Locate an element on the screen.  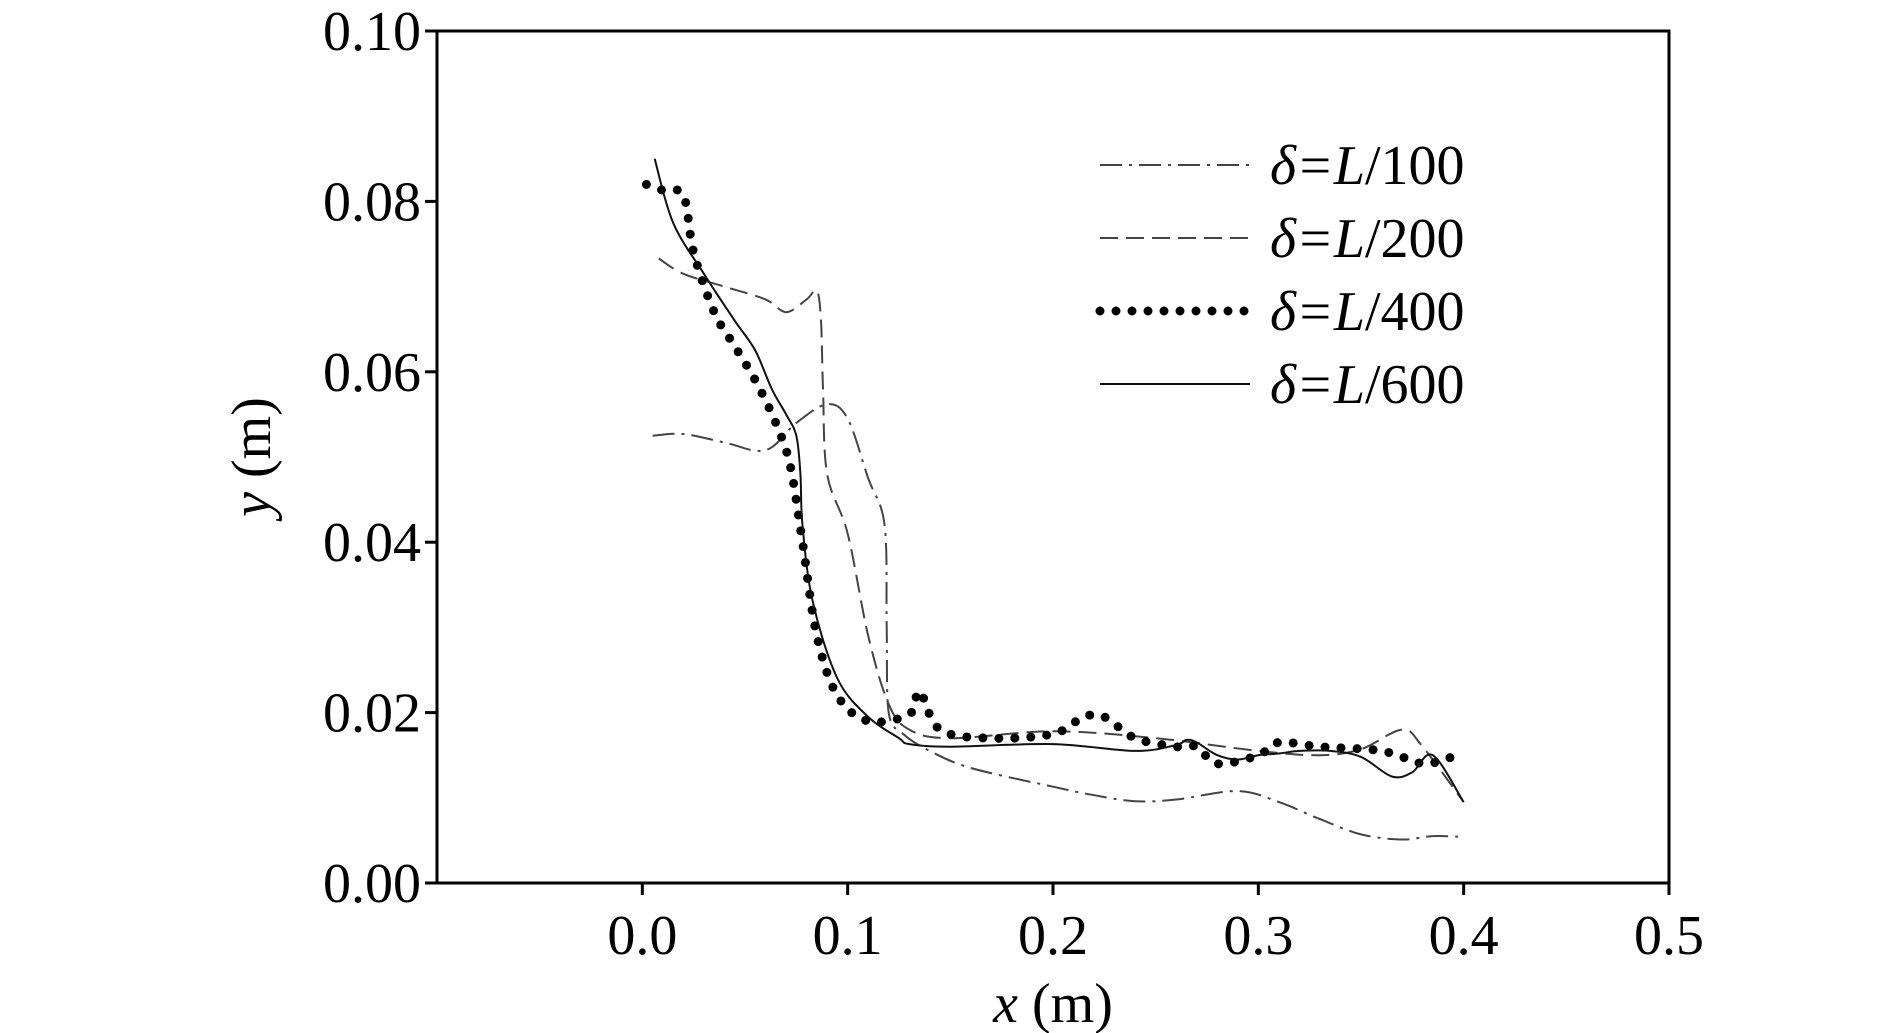
x-tick-label: 0.0 is located at coordinates (642, 936).